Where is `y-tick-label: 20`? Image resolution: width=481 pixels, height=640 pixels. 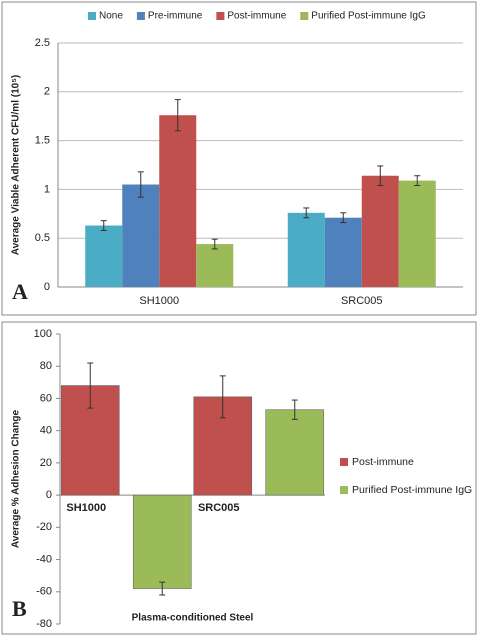 y-tick-label: 20 is located at coordinates (46, 463).